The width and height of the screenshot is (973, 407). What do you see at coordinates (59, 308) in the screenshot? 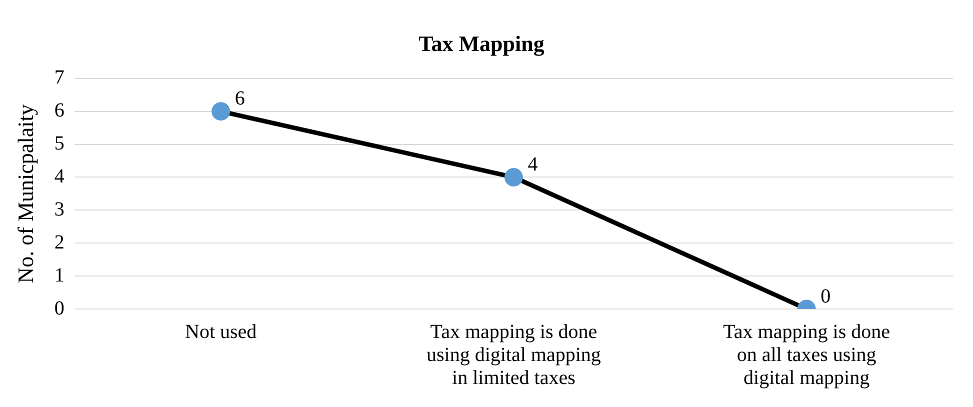
I see `y-tick-label: 0` at bounding box center [59, 308].